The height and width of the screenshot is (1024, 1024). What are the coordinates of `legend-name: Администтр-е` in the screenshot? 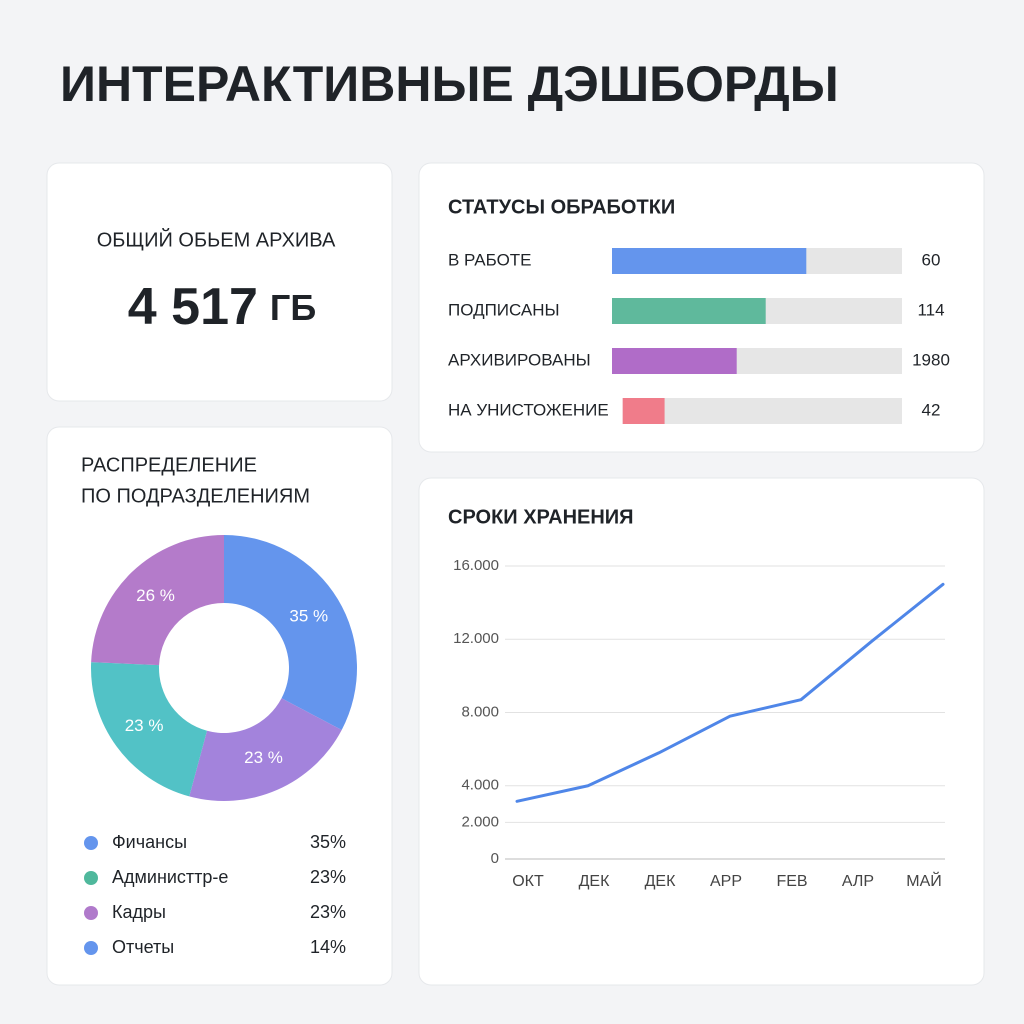 It's located at (170, 877).